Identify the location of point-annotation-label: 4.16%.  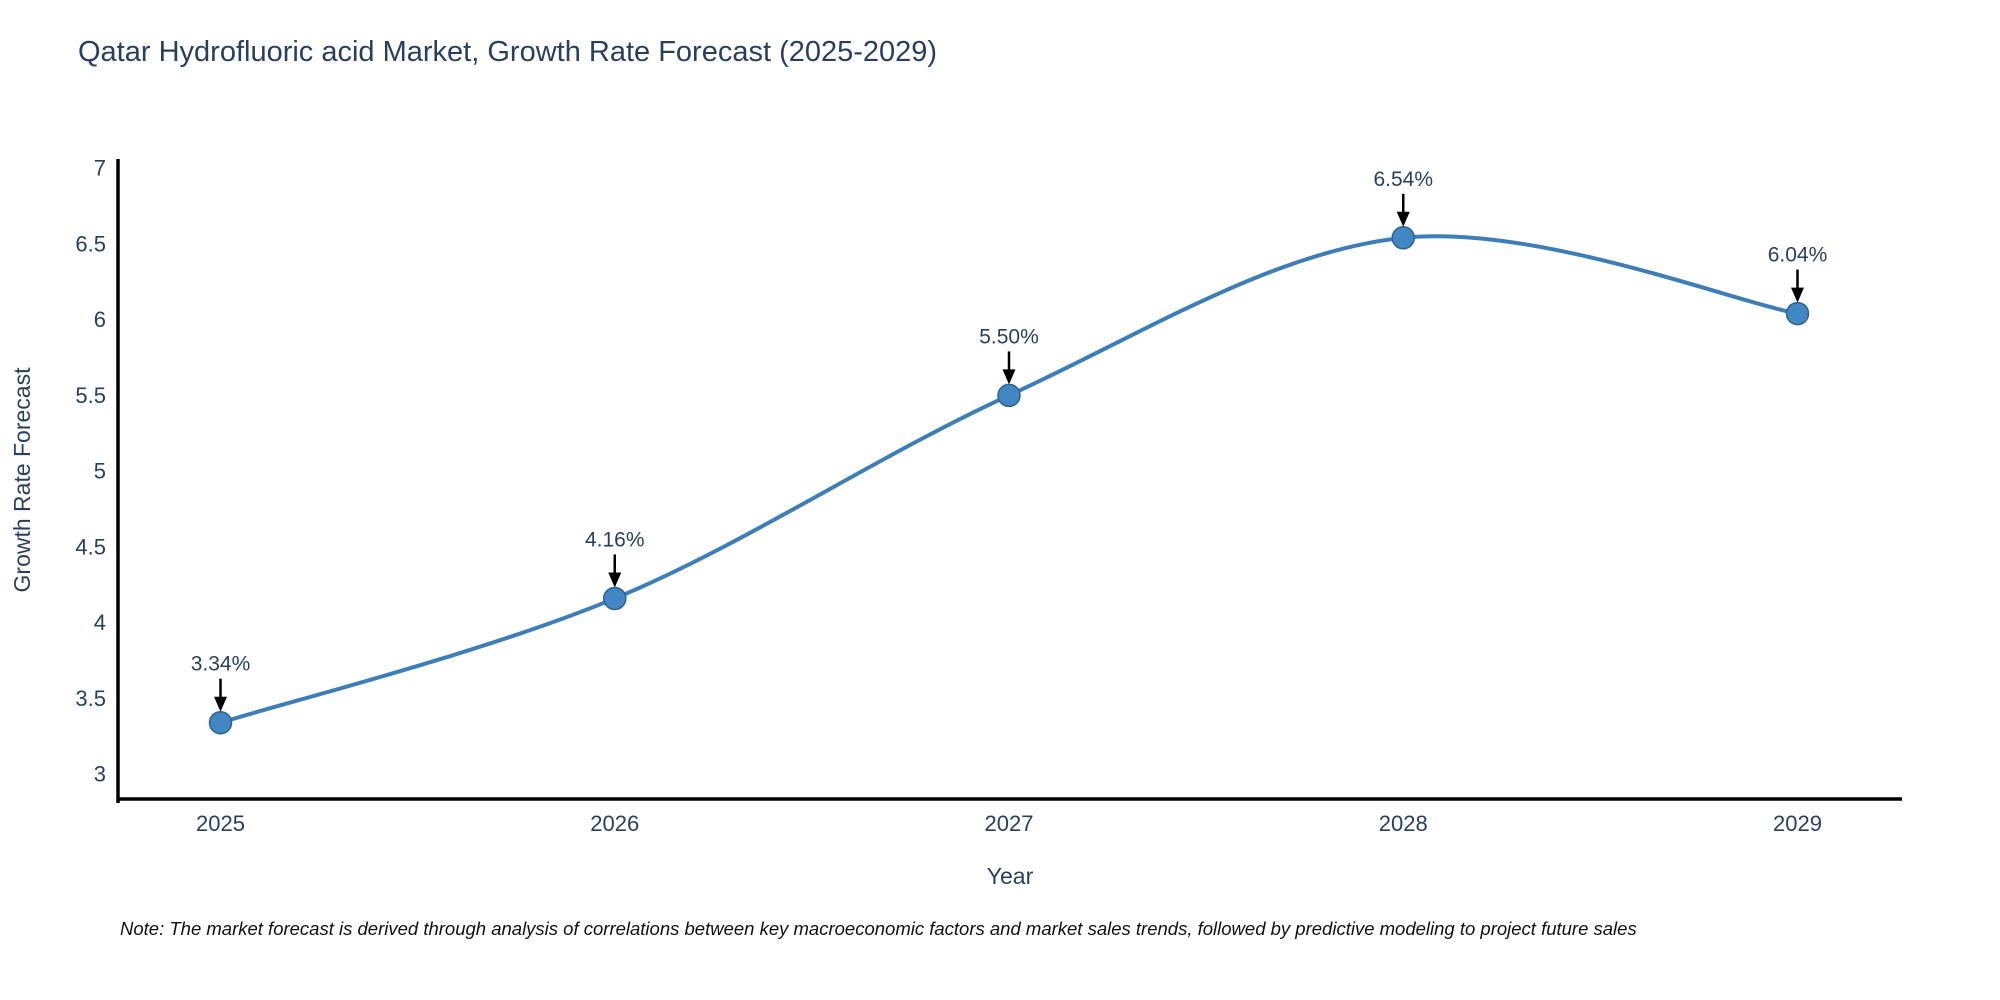
(615, 539).